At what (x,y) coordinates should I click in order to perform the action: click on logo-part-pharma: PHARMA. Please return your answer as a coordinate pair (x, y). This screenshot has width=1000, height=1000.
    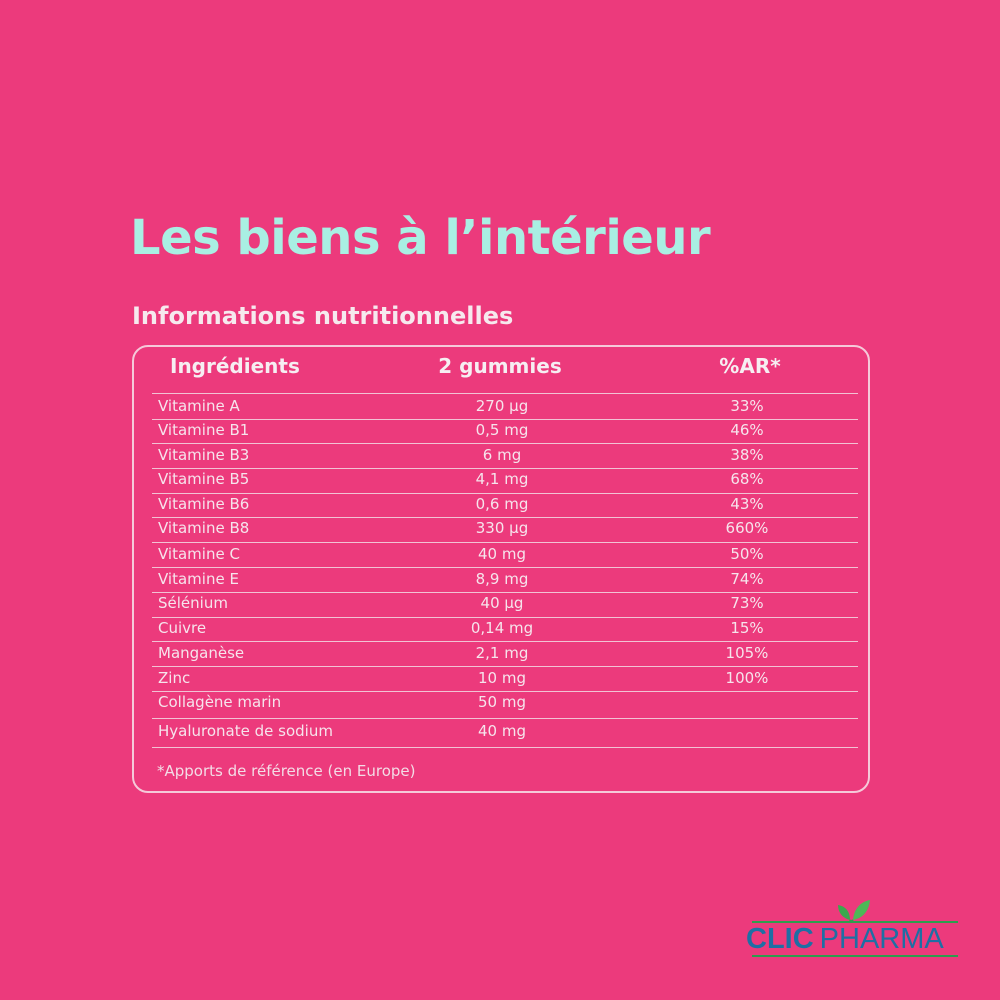
    Looking at the image, I should click on (881, 939).